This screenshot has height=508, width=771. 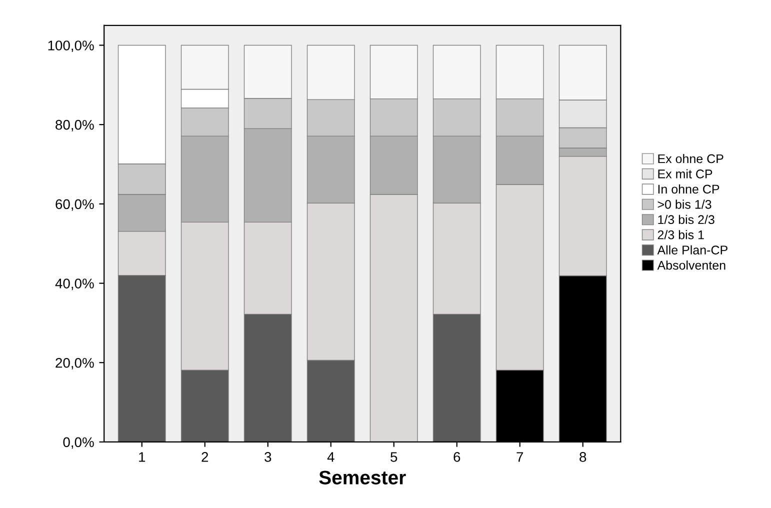 I want to click on x-tick-label: 6, so click(x=457, y=457).